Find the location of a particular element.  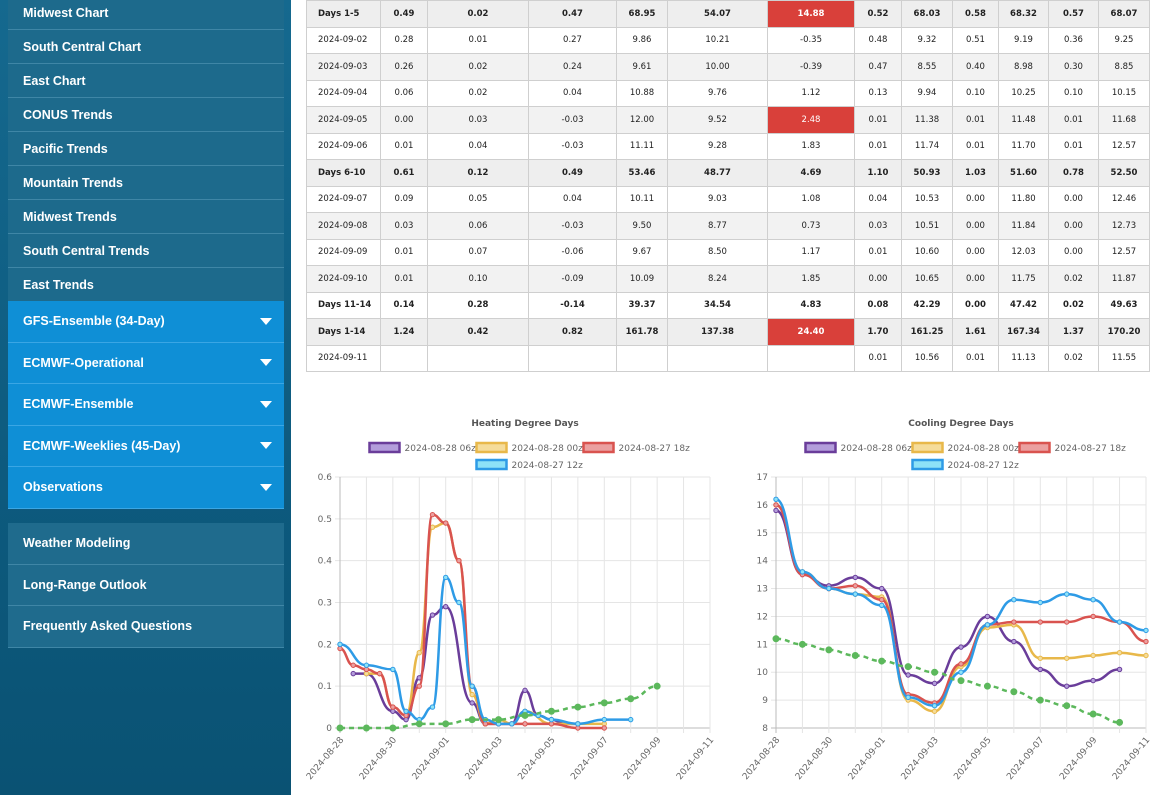

table-cell: 0.08 is located at coordinates (878, 305).